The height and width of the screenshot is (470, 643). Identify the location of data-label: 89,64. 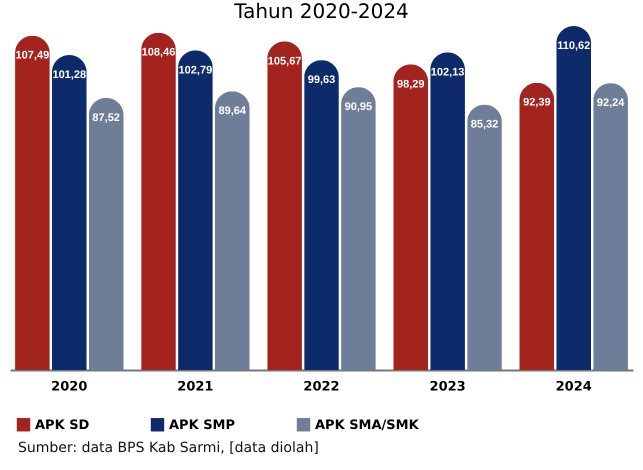
(232, 111).